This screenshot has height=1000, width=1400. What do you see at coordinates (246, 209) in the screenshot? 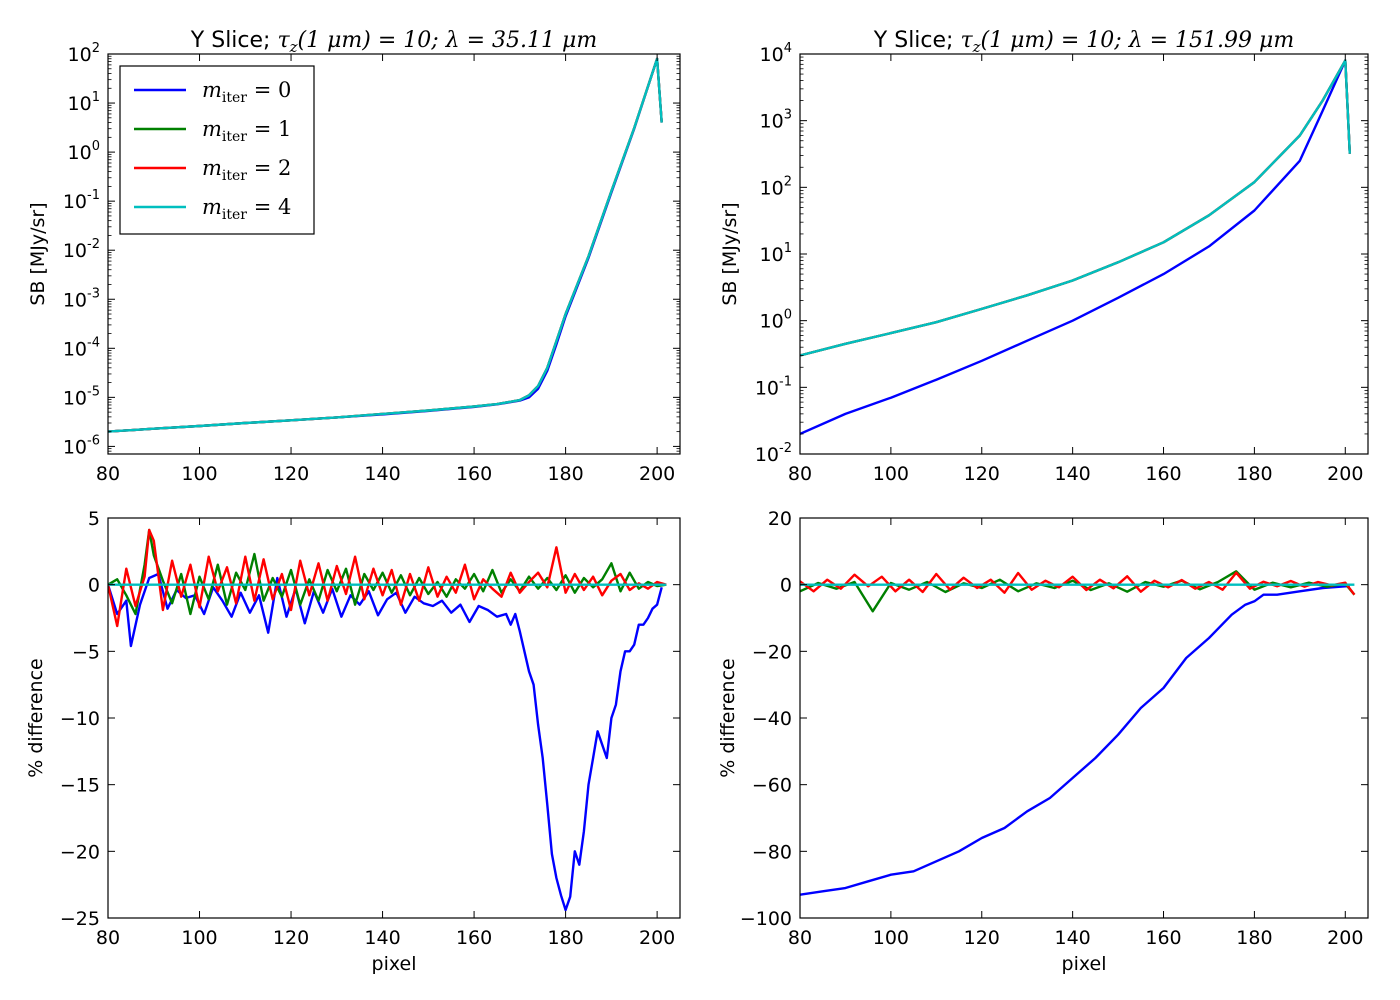
I see `legend-label: miter = 4` at bounding box center [246, 209].